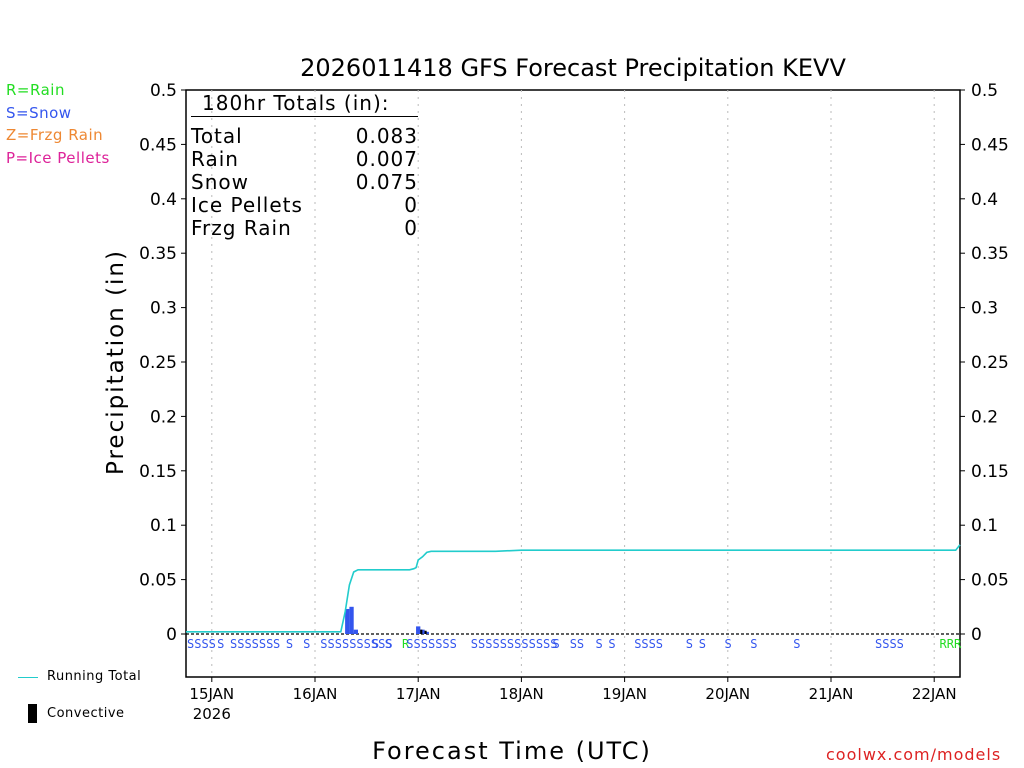 The height and width of the screenshot is (768, 1024). I want to click on ptype-label: R, so click(406, 644).